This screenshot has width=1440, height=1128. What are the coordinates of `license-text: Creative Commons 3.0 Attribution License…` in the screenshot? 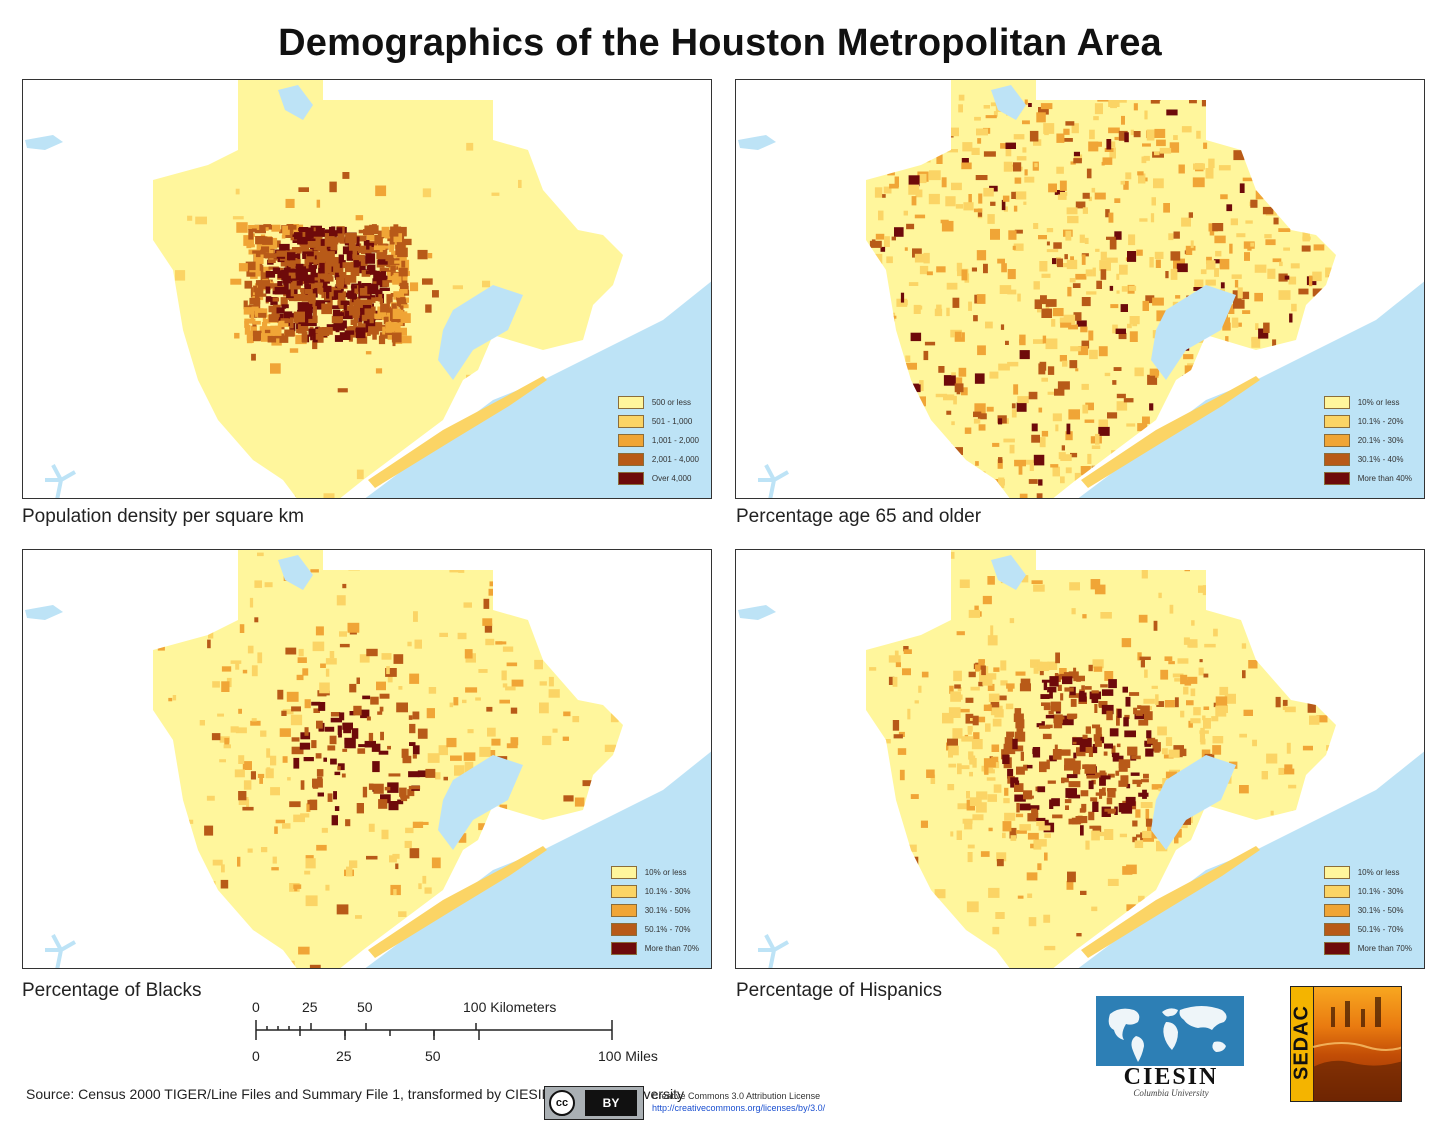 It's located at (738, 1102).